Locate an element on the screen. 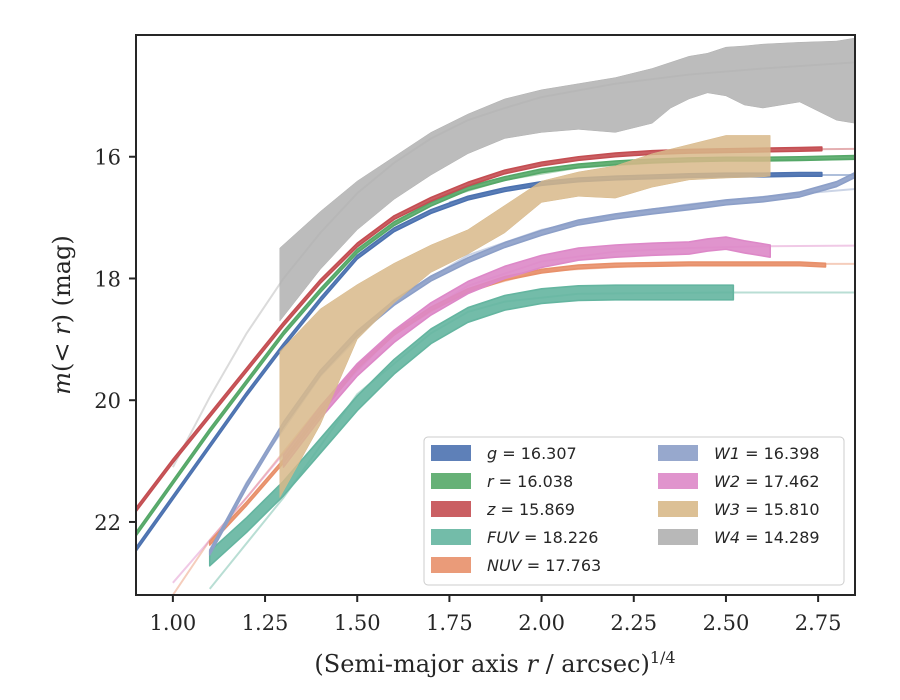 The width and height of the screenshot is (900, 700). legend-label-w3: W3 = 15.810 is located at coordinates (767, 509).